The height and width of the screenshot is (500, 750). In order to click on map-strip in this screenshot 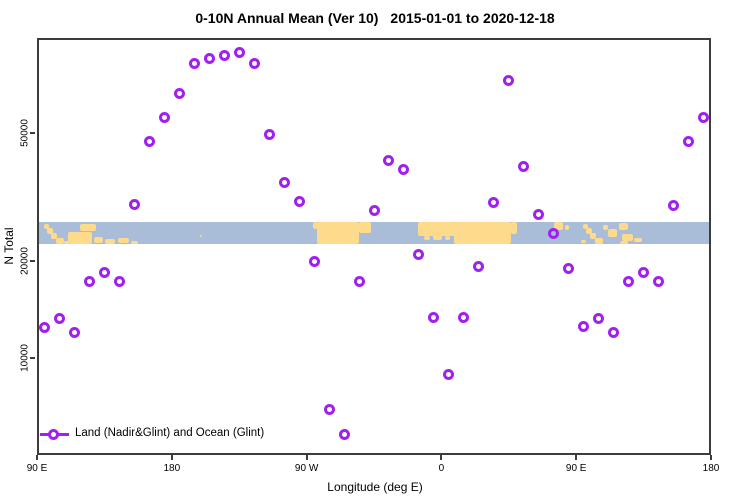, I will do `click(374, 233)`.